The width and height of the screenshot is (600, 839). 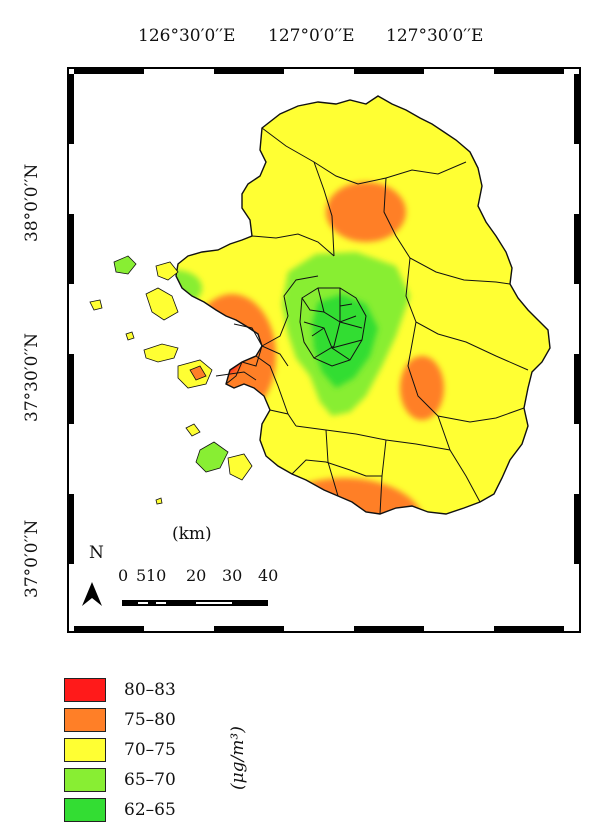 What do you see at coordinates (32, 202) in the screenshot?
I see `latitude-label-38-00: 38°0′0′′N` at bounding box center [32, 202].